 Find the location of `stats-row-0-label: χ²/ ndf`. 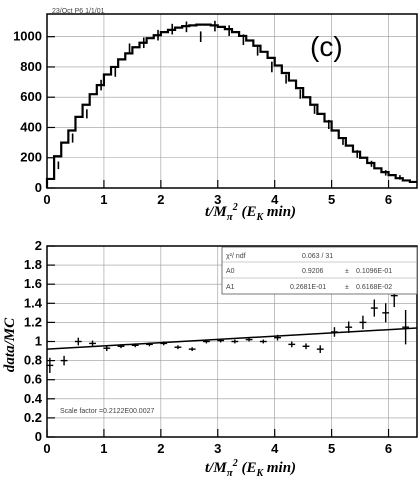

stats-row-0-label: χ²/ ndf is located at coordinates (236, 256).